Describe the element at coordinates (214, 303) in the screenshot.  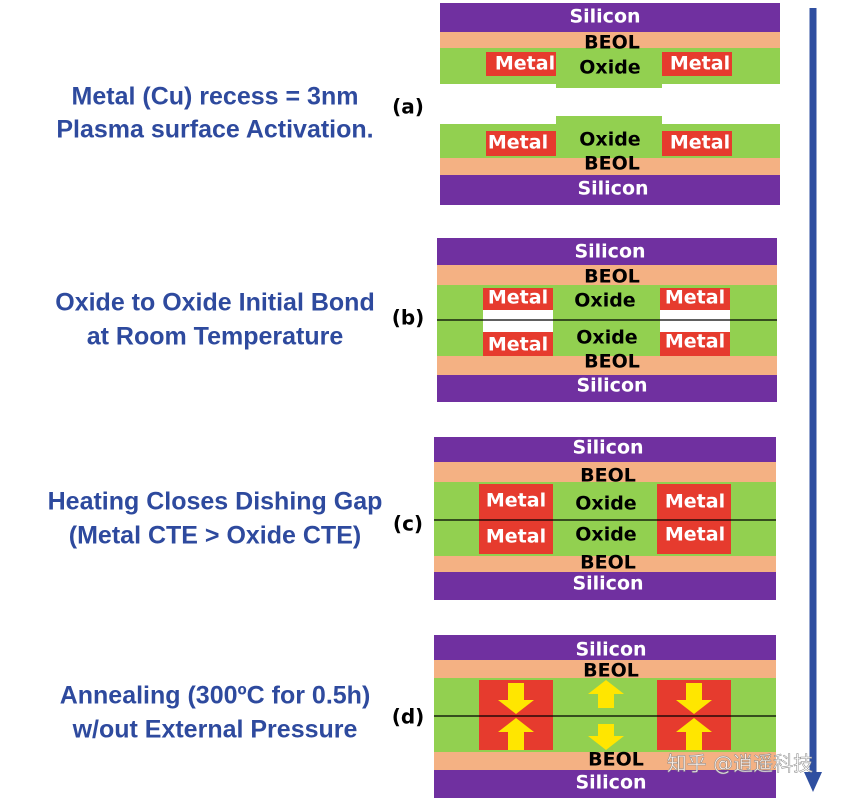
I see `step-caption: Oxide to Oxide Initial Bond` at that location.